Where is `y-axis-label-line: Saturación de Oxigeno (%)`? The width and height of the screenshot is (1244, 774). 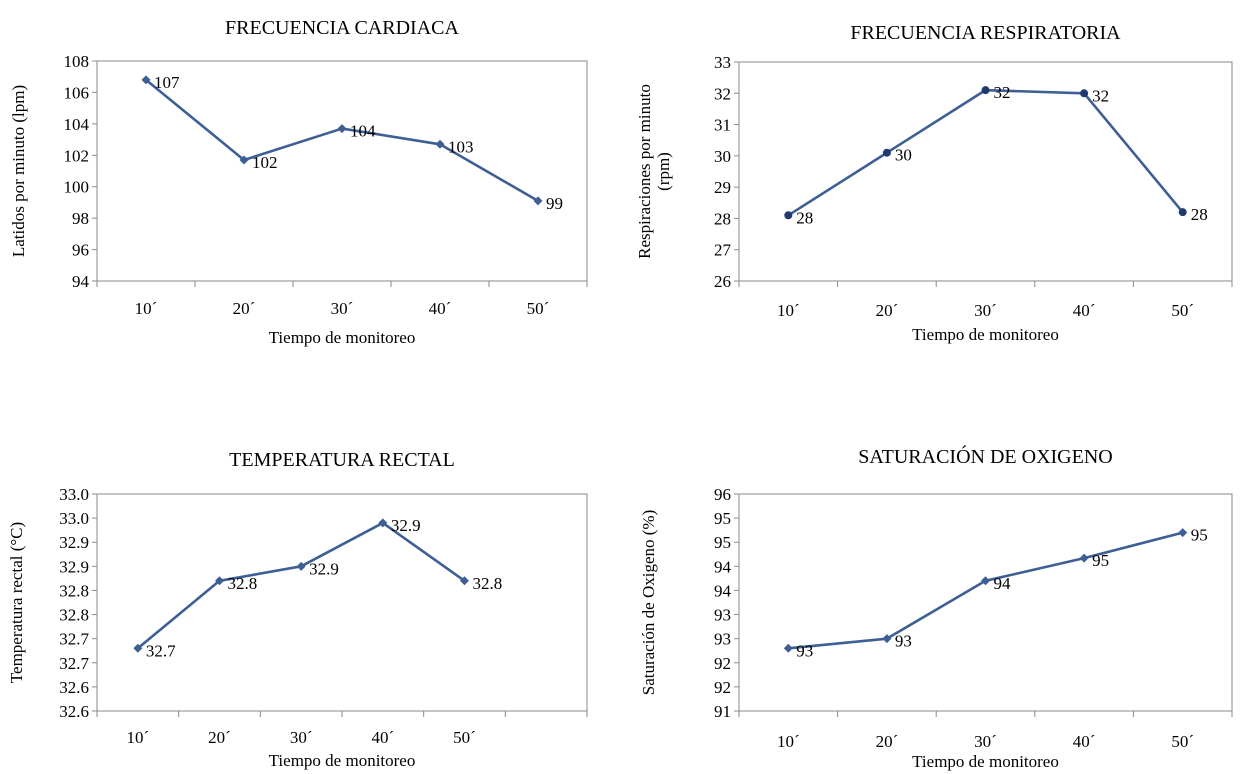
y-axis-label-line: Saturación de Oxigeno (%) is located at coordinates (648, 603).